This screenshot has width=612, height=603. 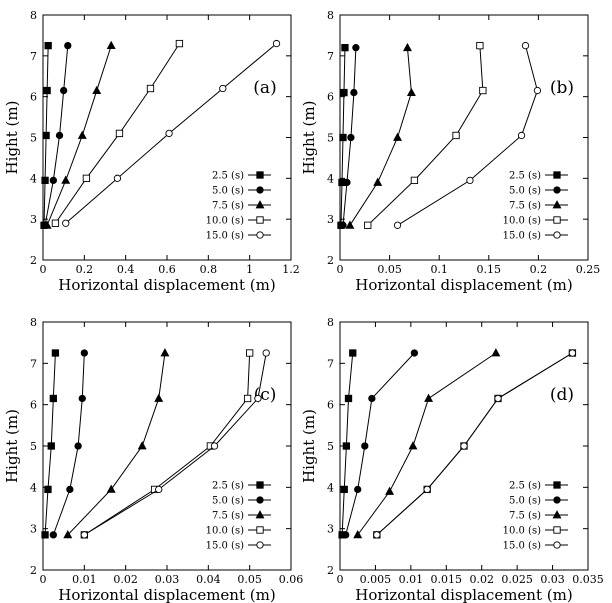 I want to click on y-tick-label: 8, so click(x=33, y=15).